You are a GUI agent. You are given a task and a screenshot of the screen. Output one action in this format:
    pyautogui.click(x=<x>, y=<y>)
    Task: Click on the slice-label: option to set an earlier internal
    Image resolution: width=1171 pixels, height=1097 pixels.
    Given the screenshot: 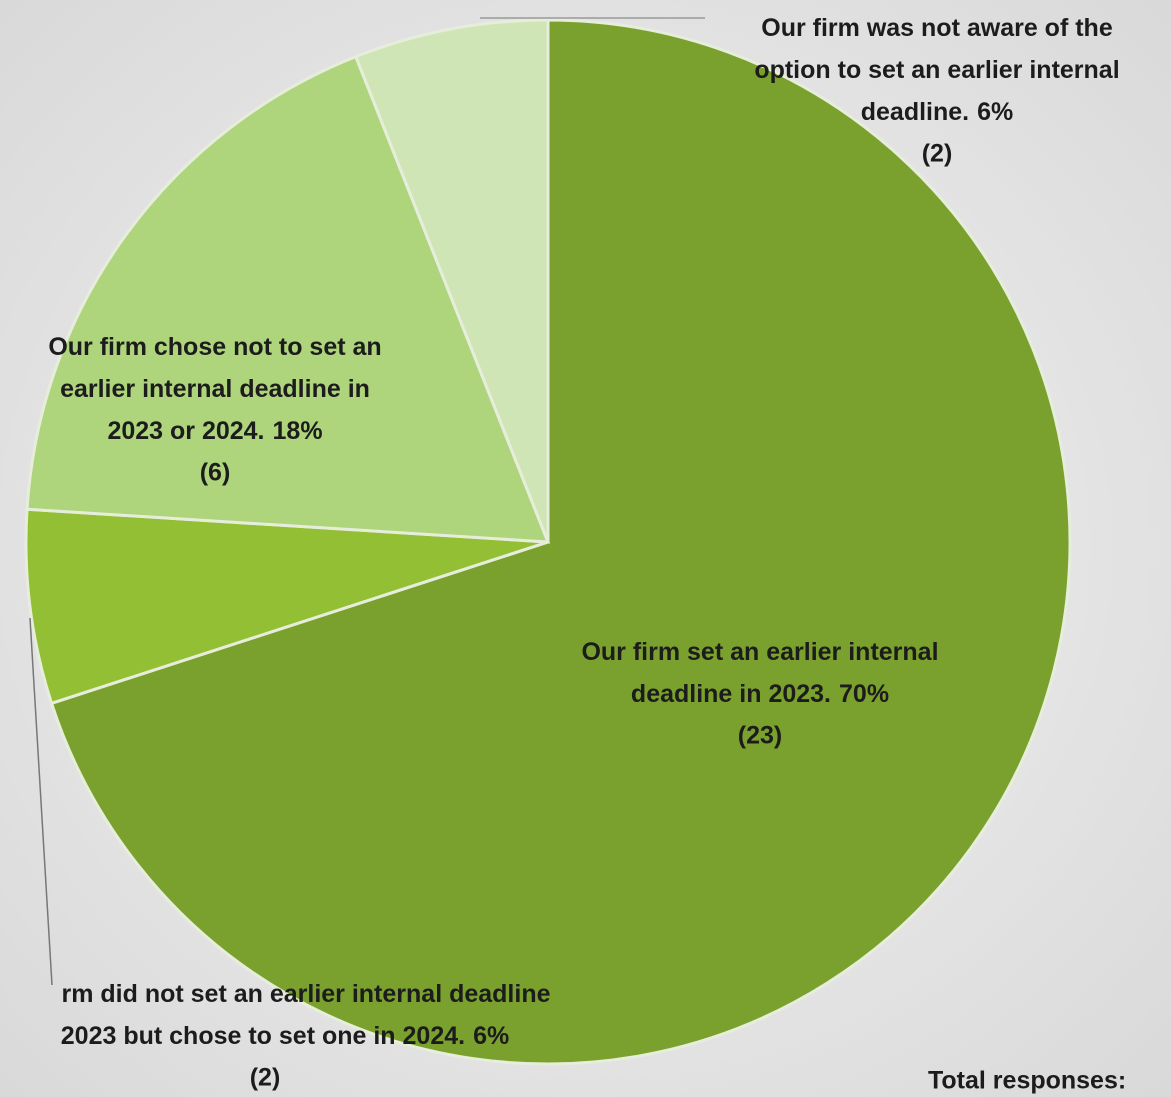 What is the action you would take?
    pyautogui.click(x=936, y=70)
    